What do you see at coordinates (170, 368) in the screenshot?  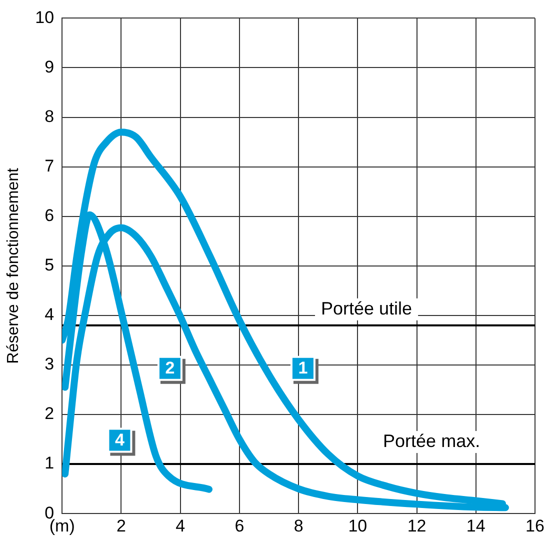 I see `series-label: 2` at bounding box center [170, 368].